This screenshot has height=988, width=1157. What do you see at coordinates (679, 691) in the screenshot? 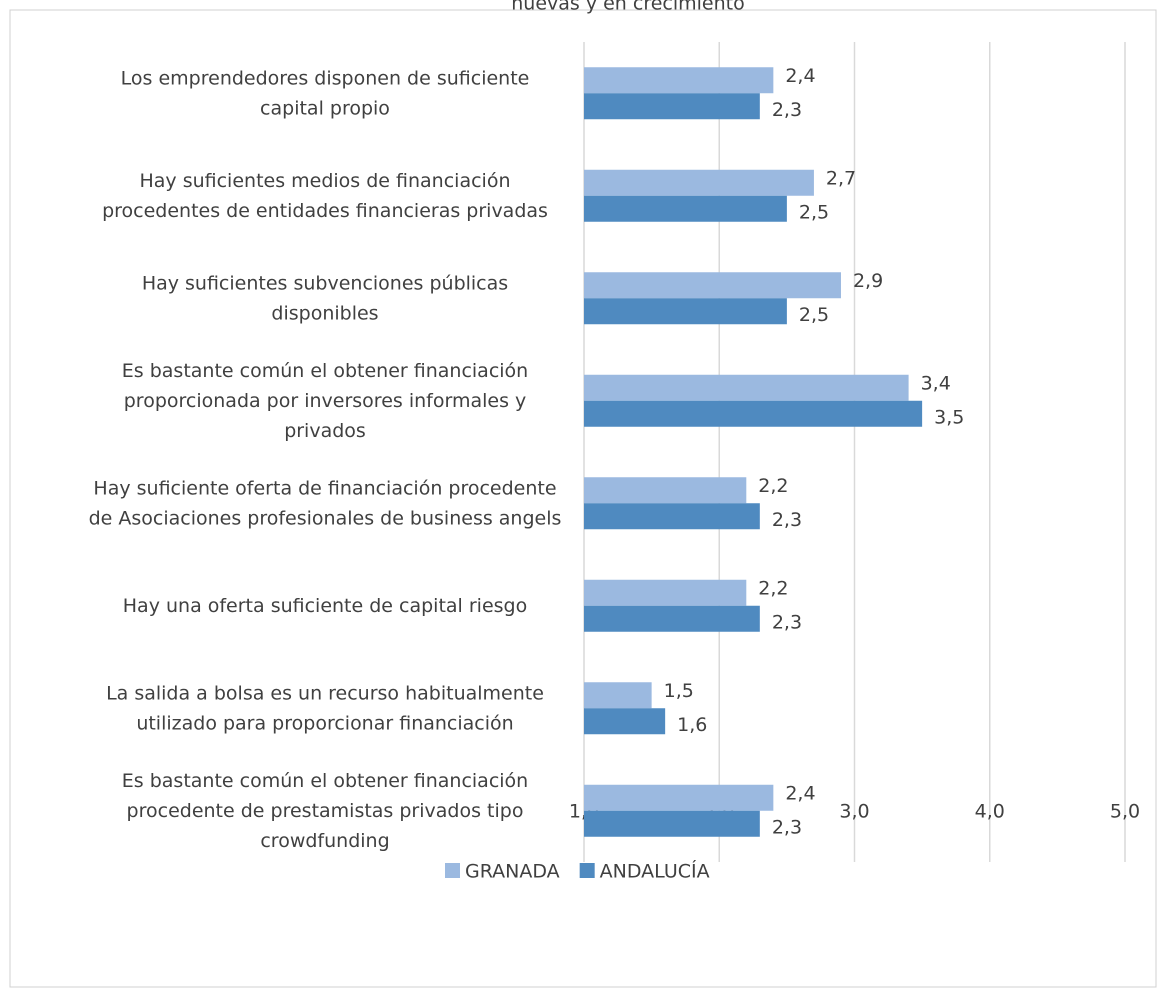
I see `data-label: 1,5` at bounding box center [679, 691].